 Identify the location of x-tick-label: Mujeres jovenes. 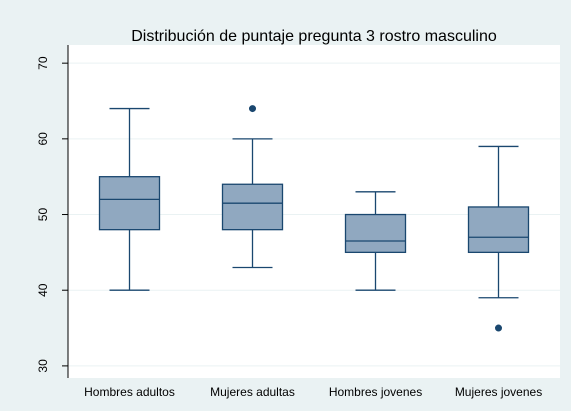
(498, 392).